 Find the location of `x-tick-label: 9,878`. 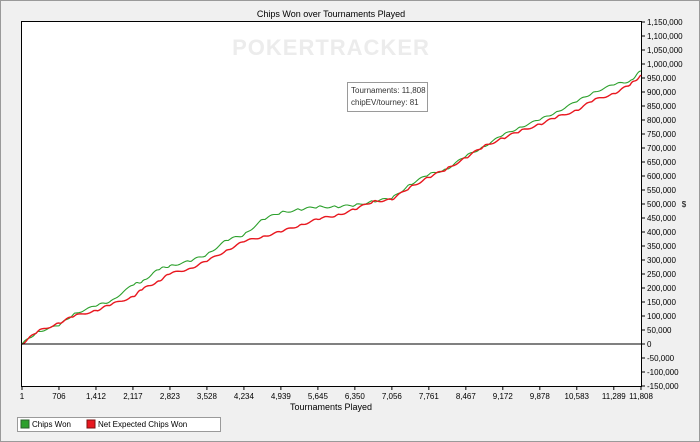

x-tick-label: 9,878 is located at coordinates (540, 396).